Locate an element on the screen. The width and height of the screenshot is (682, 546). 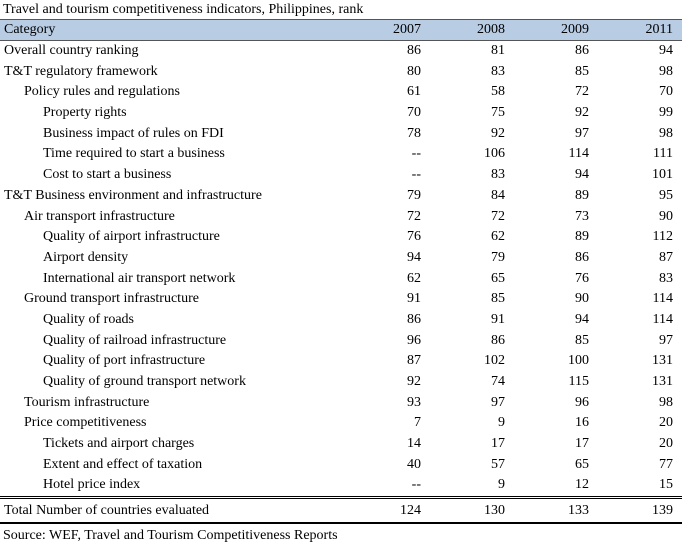
row-label: Cost to start a business is located at coordinates (107, 175).